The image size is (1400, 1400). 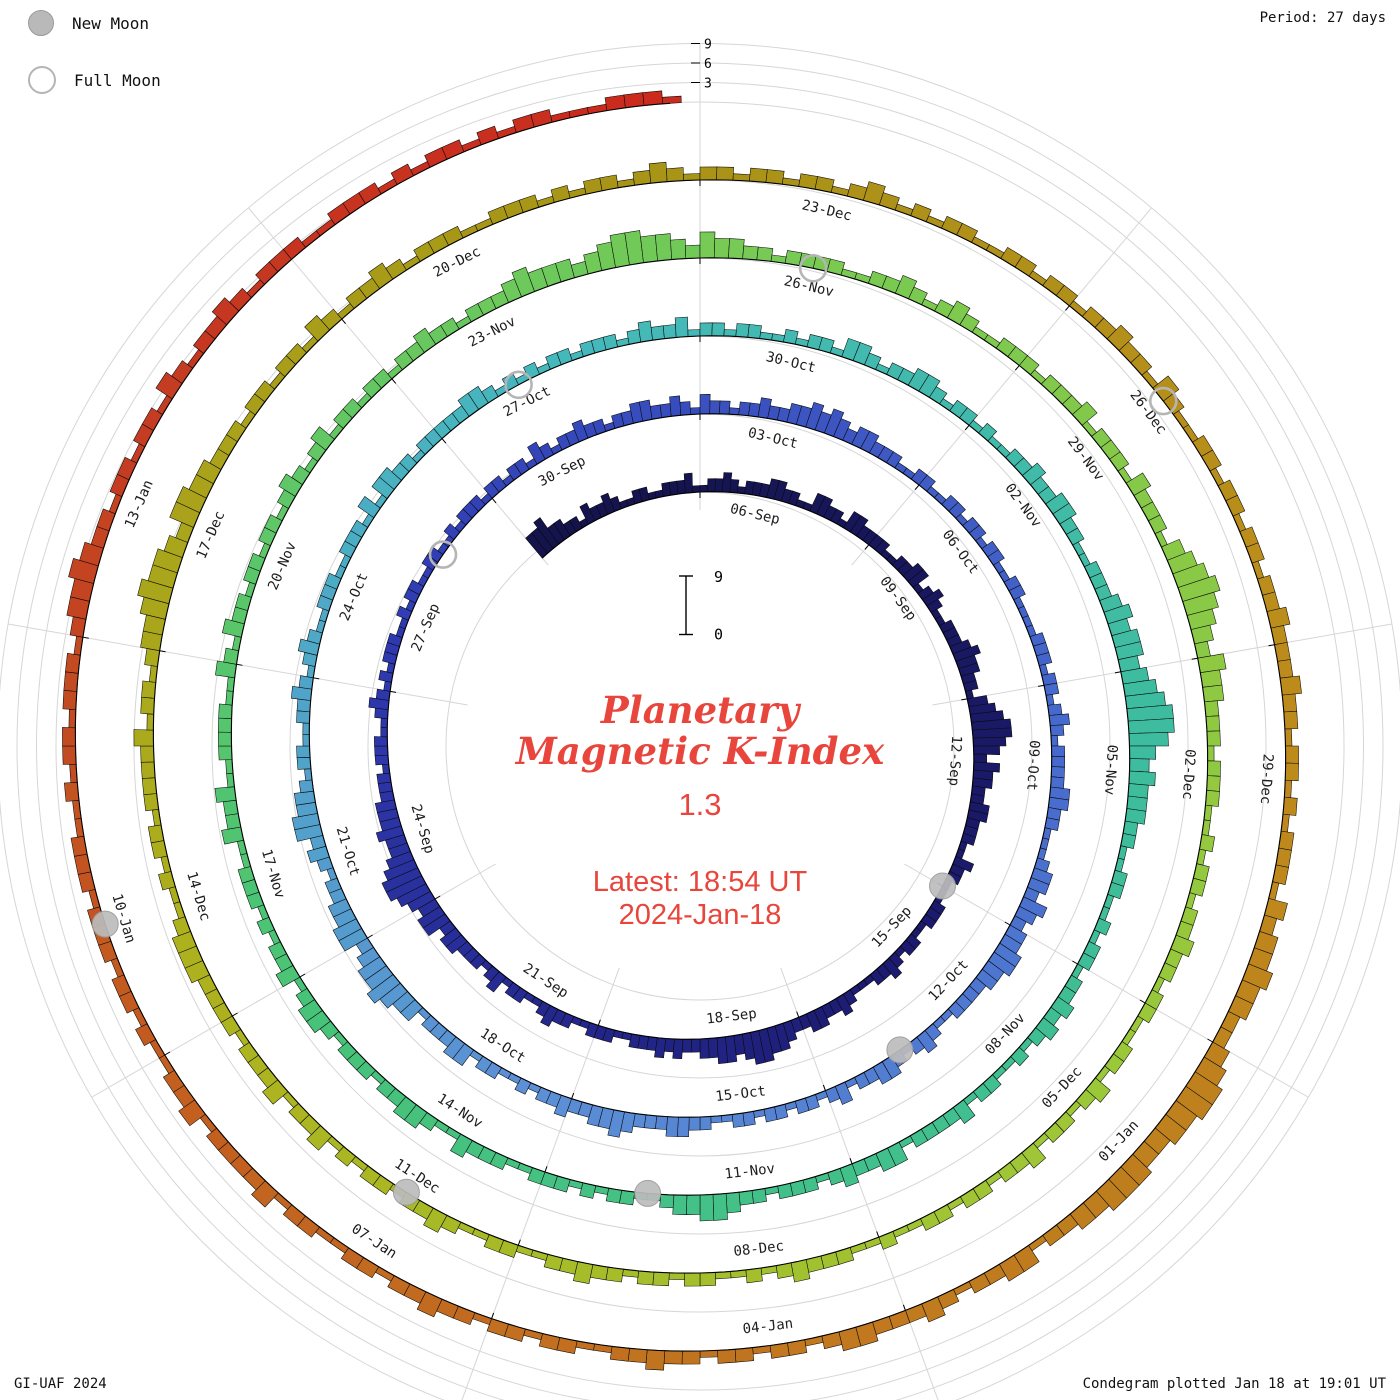 I want to click on latest-time: Latest: 18:54 UT, so click(x=700, y=881).